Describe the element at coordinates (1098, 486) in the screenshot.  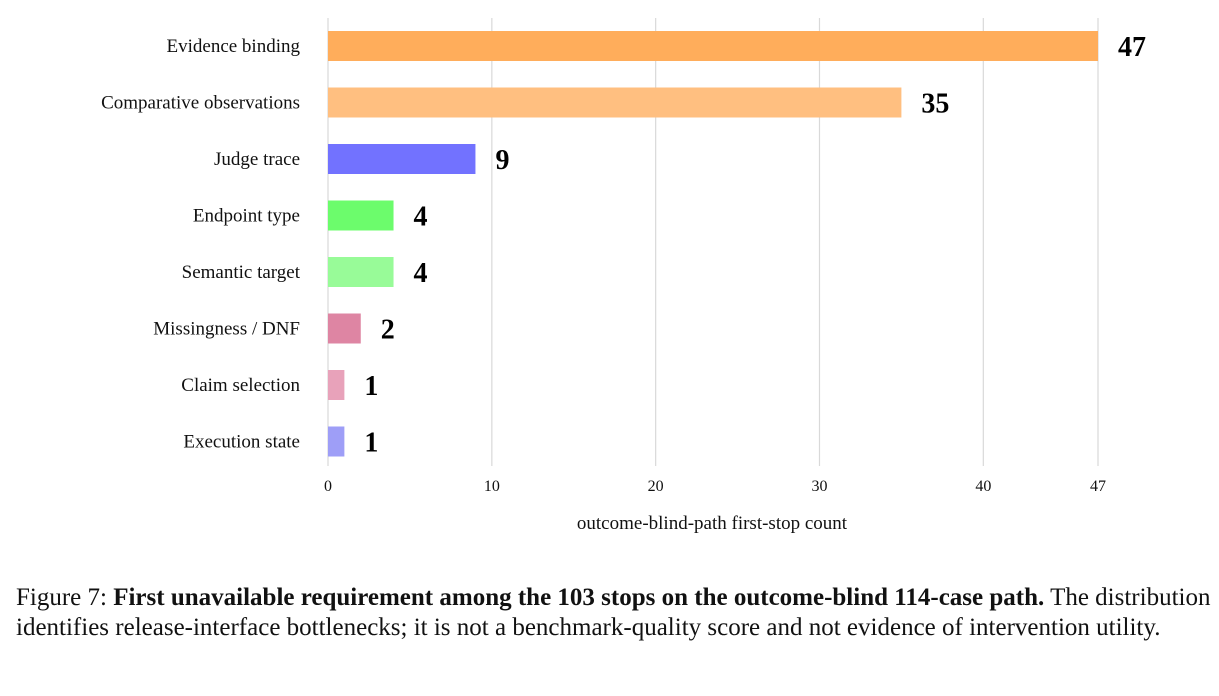
I see `x-tick-label: 47` at that location.